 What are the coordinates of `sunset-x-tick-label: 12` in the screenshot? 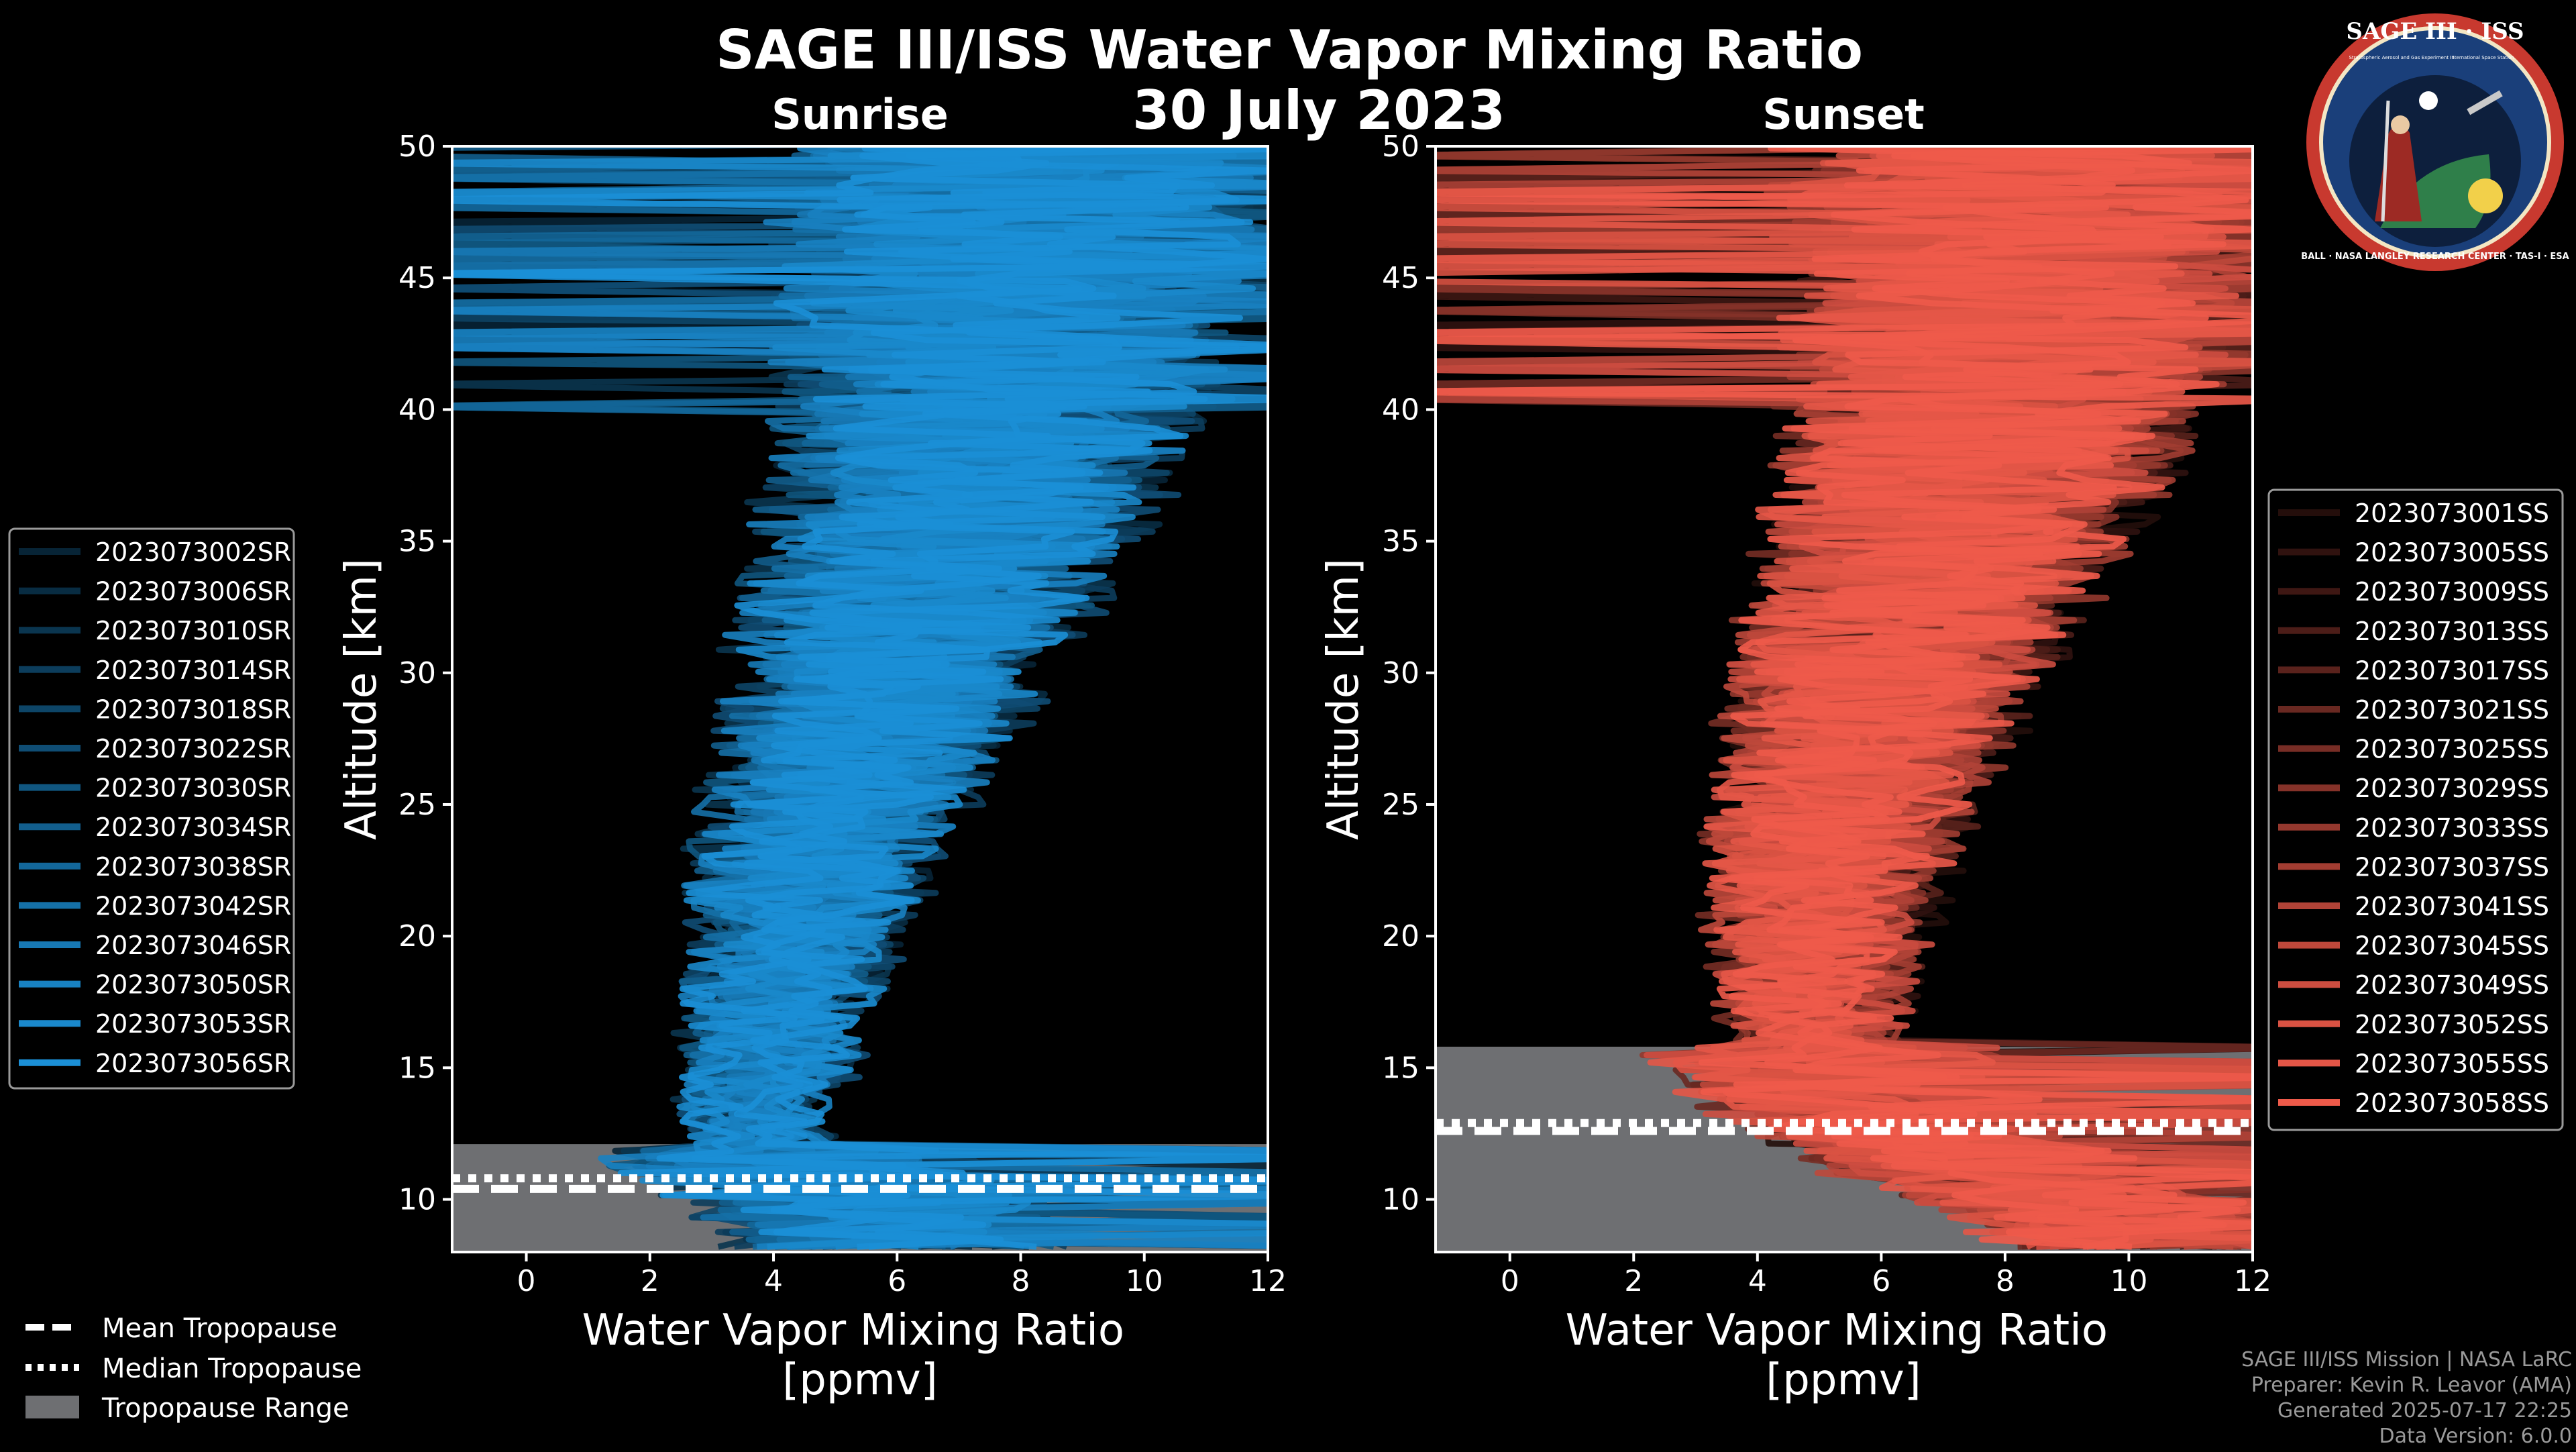 It's located at (2252, 1281).